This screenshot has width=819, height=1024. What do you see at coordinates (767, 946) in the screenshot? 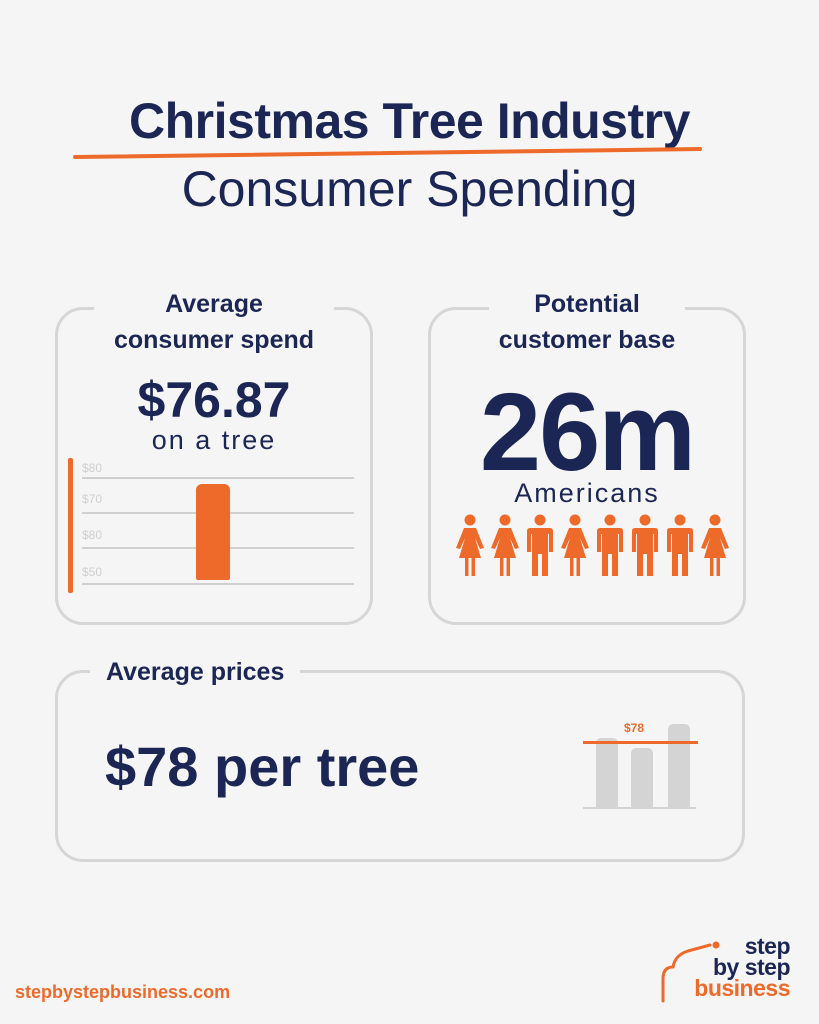
I see `logo-text-step: step` at bounding box center [767, 946].